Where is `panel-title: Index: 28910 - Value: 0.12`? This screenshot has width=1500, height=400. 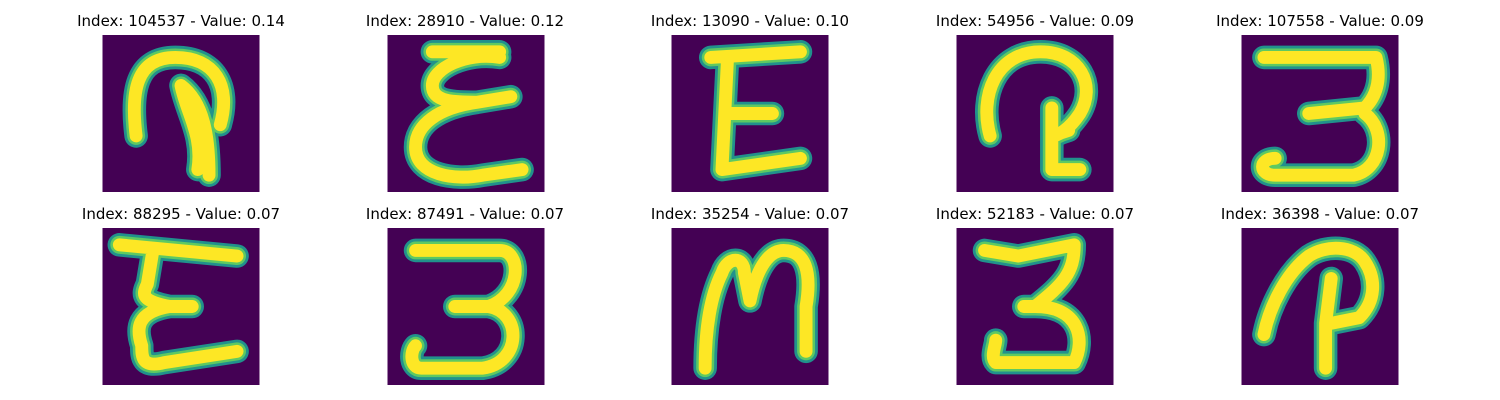
panel-title: Index: 28910 - Value: 0.12 is located at coordinates (465, 21).